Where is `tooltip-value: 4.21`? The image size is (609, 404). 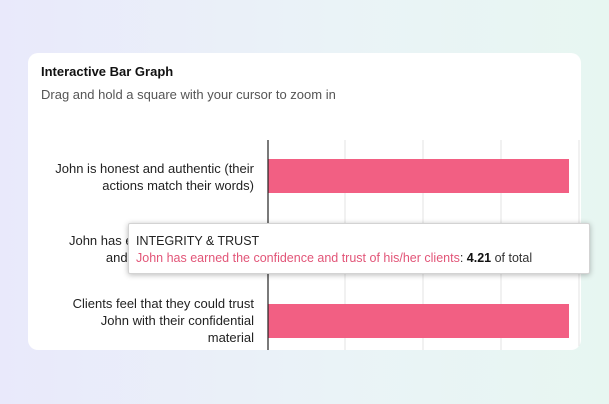
tooltip-value: 4.21 is located at coordinates (479, 258).